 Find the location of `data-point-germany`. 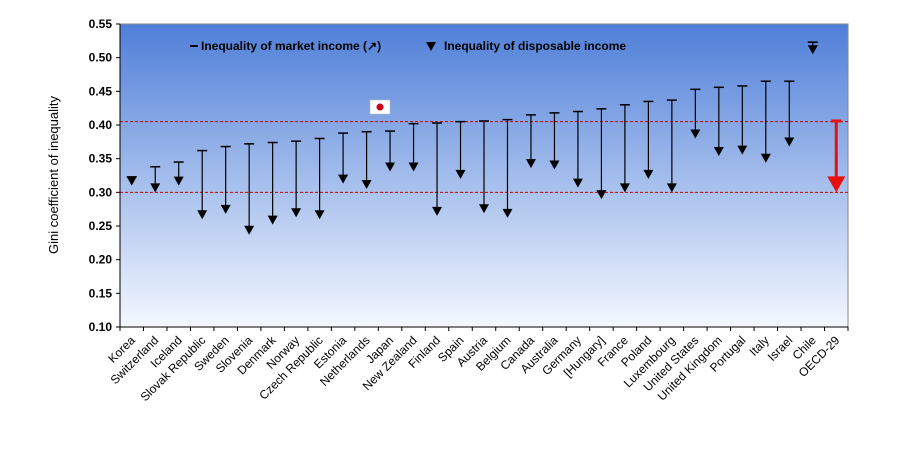

data-point-germany is located at coordinates (577, 149).